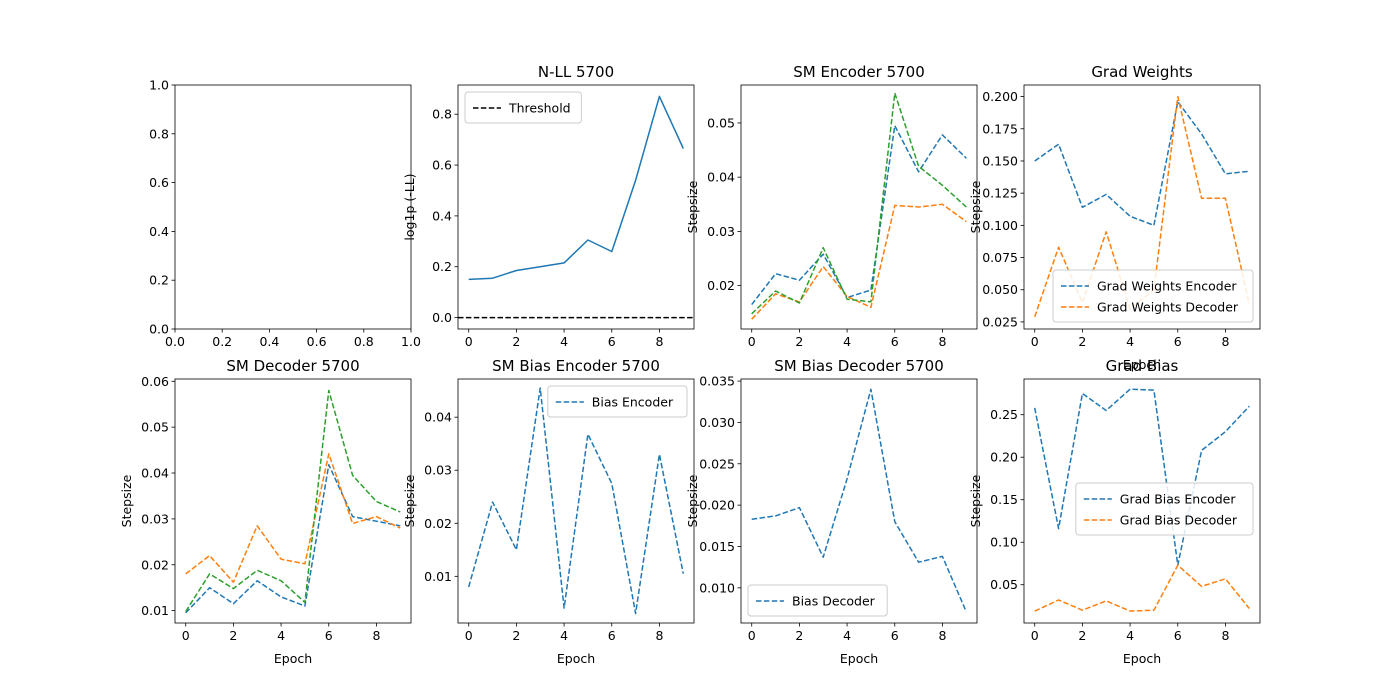  I want to click on y-tick-label: 0.050, so click(1000, 289).